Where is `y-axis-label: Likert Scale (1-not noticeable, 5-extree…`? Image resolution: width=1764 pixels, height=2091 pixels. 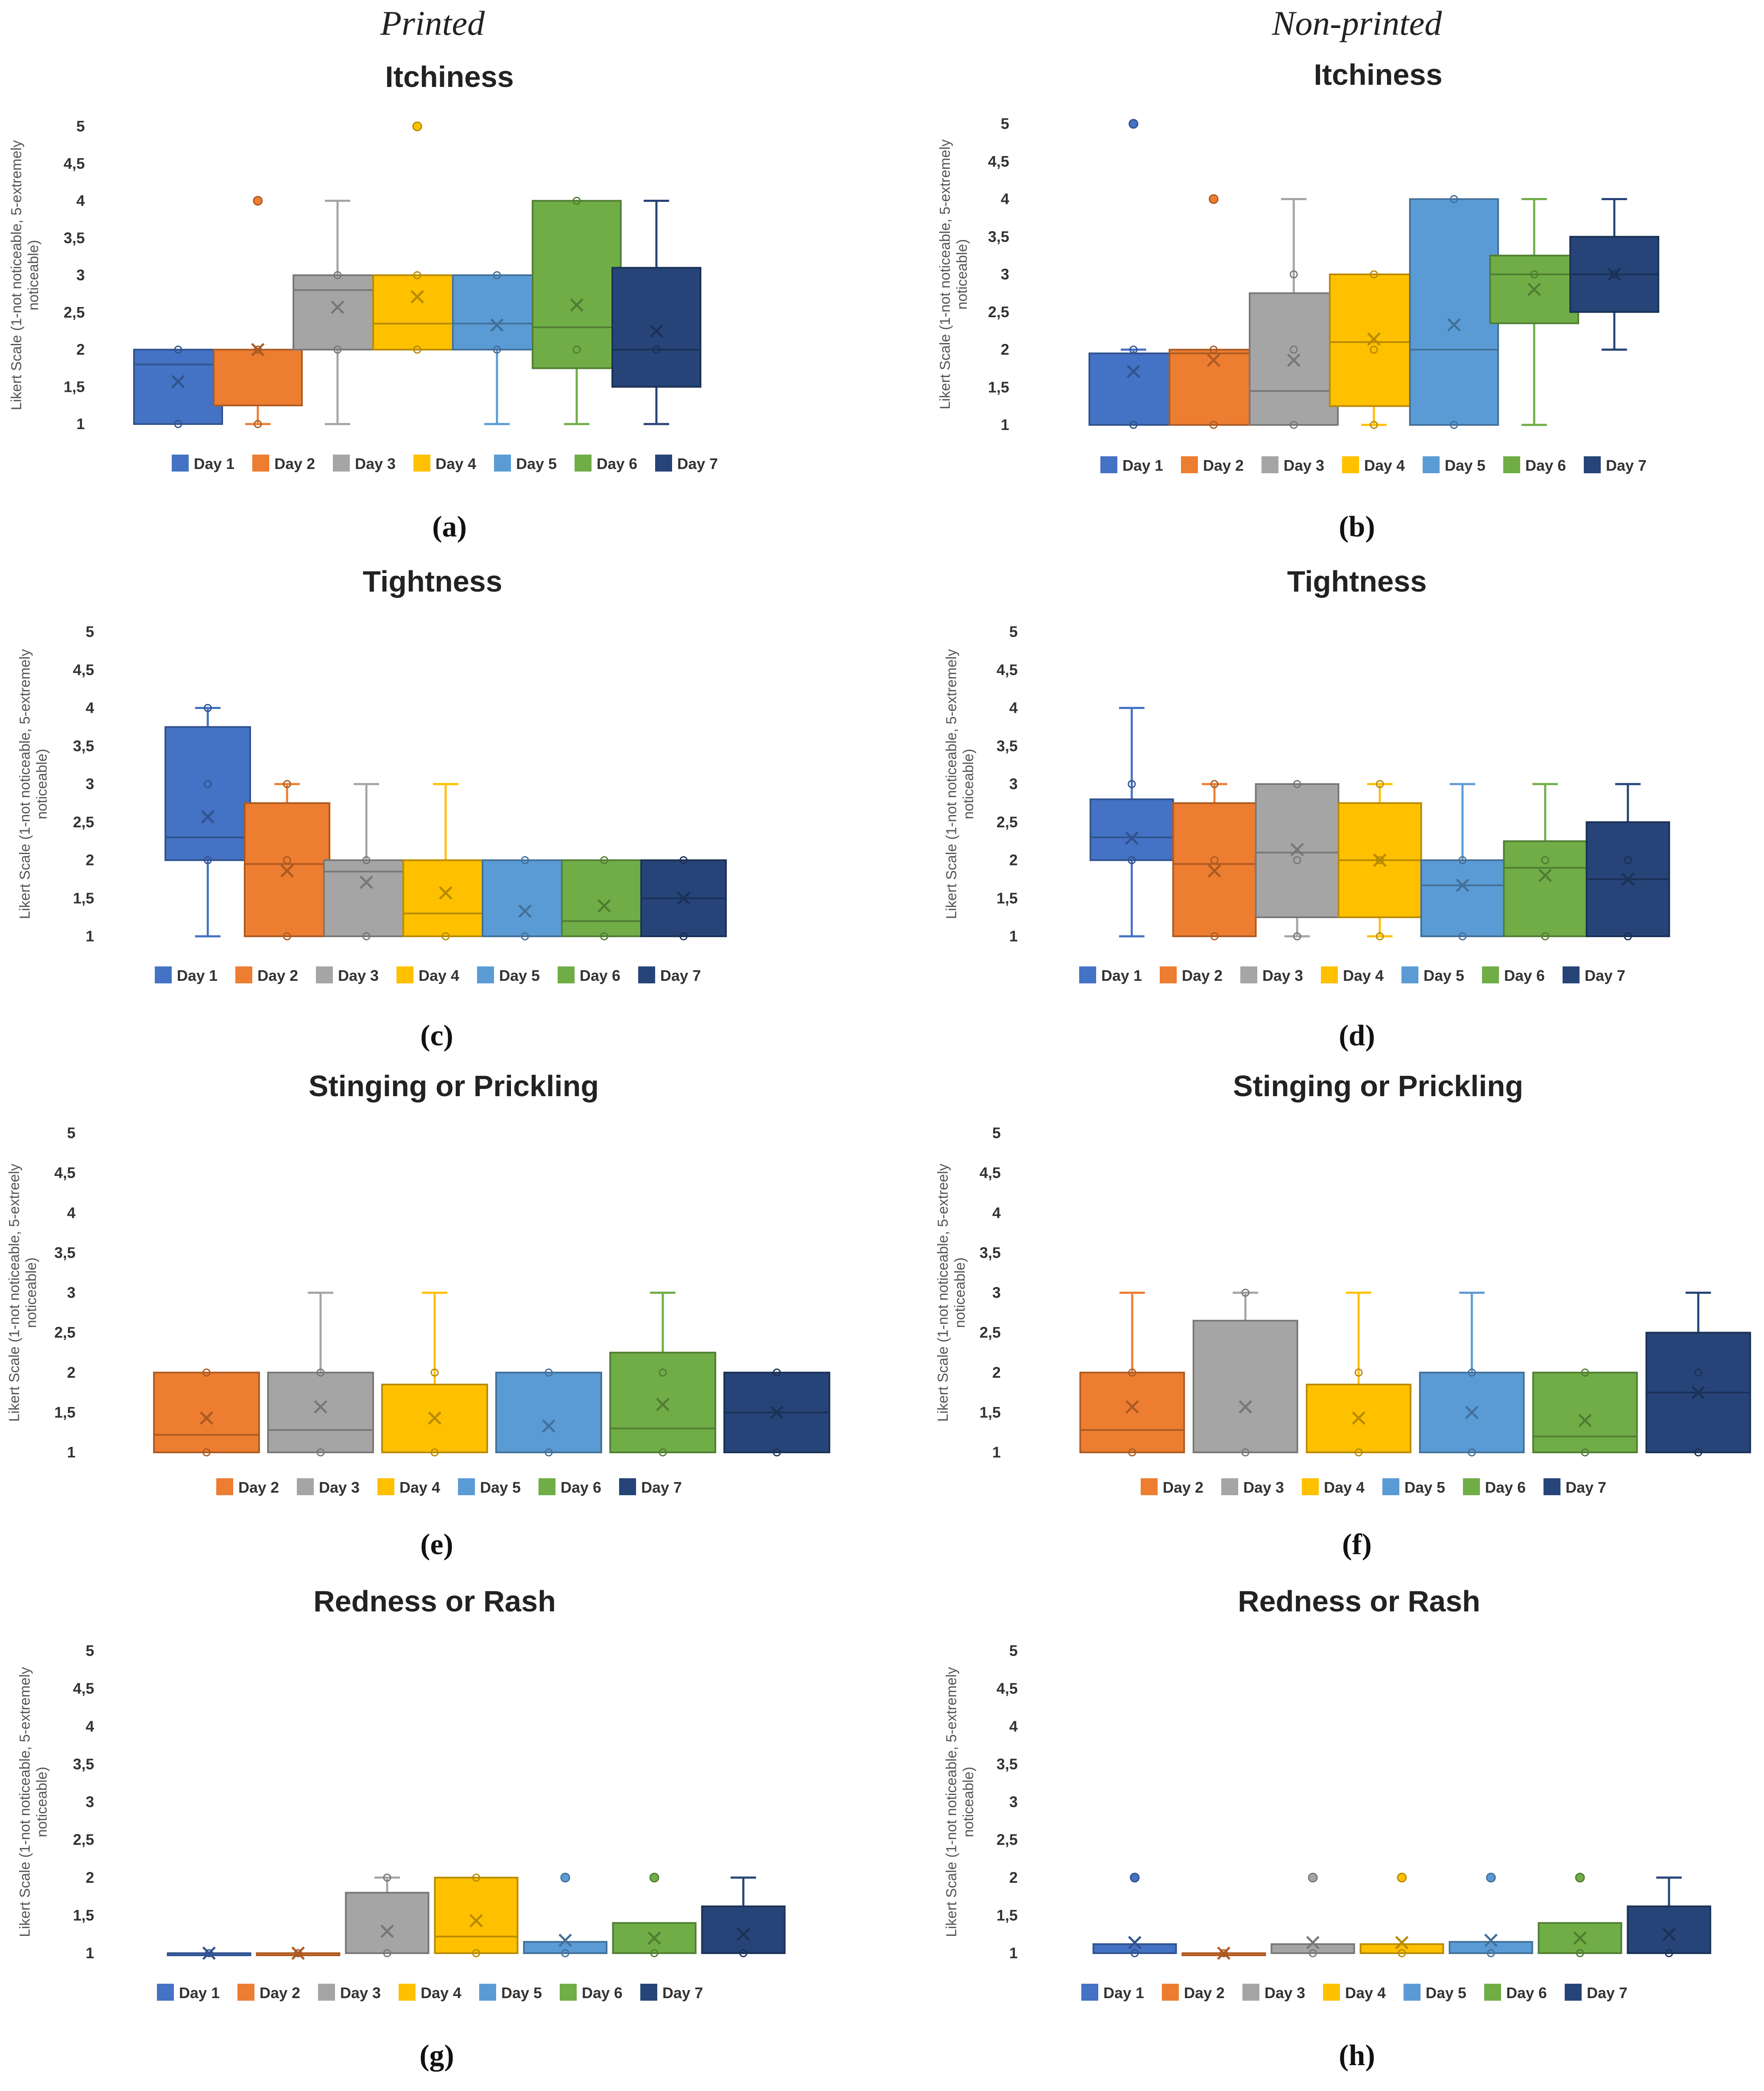
y-axis-label: Likert Scale (1-not noticeable, 5-extree… is located at coordinates (22, 1293).